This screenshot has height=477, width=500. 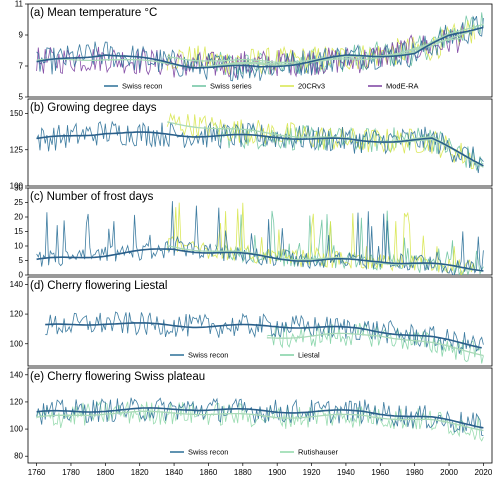 I want to click on legend-entry-mode-ra: ModE-RA, so click(x=393, y=86).